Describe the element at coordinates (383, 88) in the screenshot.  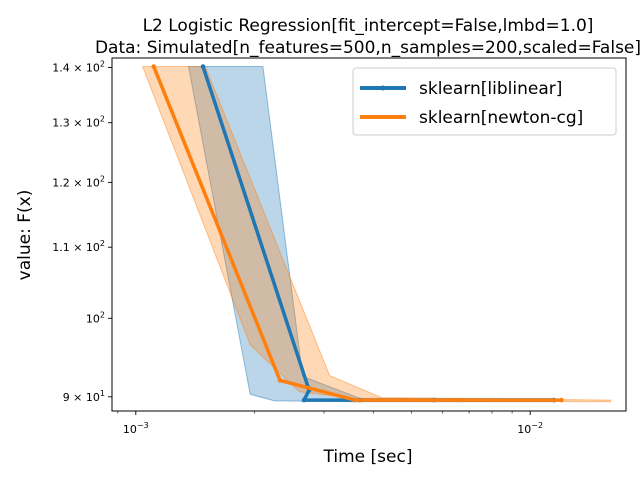
I see `legend-marker-liblinear` at that location.